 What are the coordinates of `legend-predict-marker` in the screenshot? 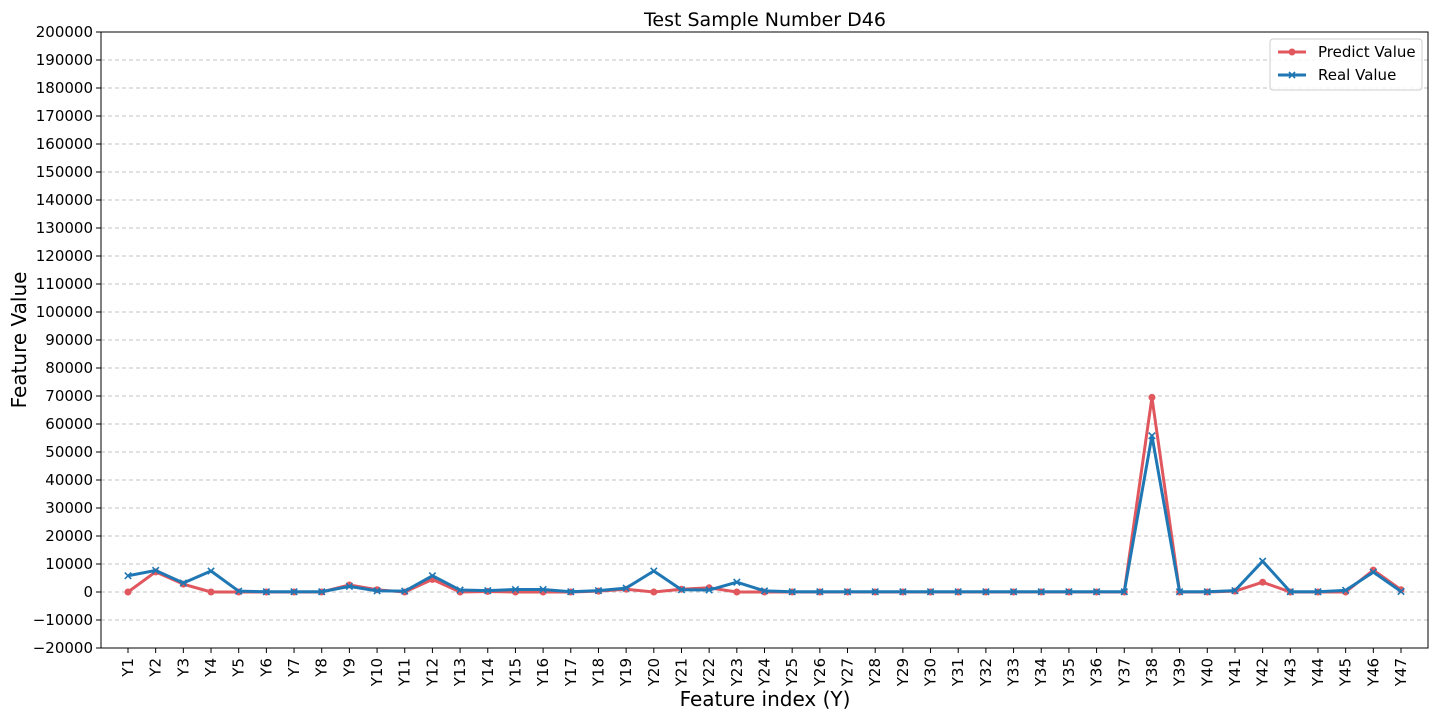 It's located at (1292, 52).